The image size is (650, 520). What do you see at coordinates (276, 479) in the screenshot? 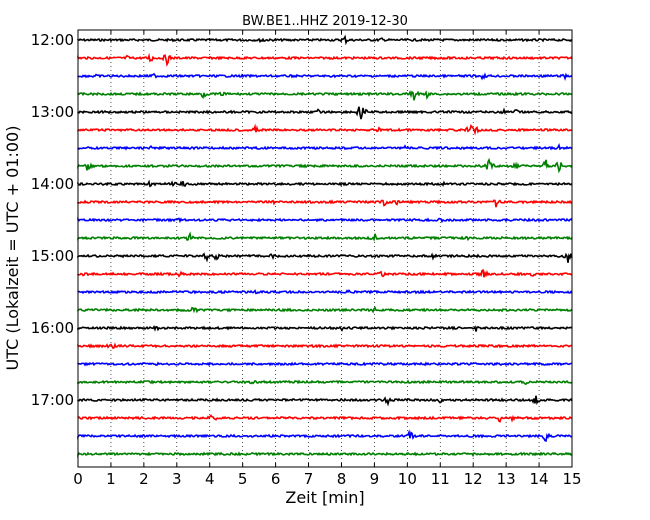
I see `x-tick-label: 6` at bounding box center [276, 479].